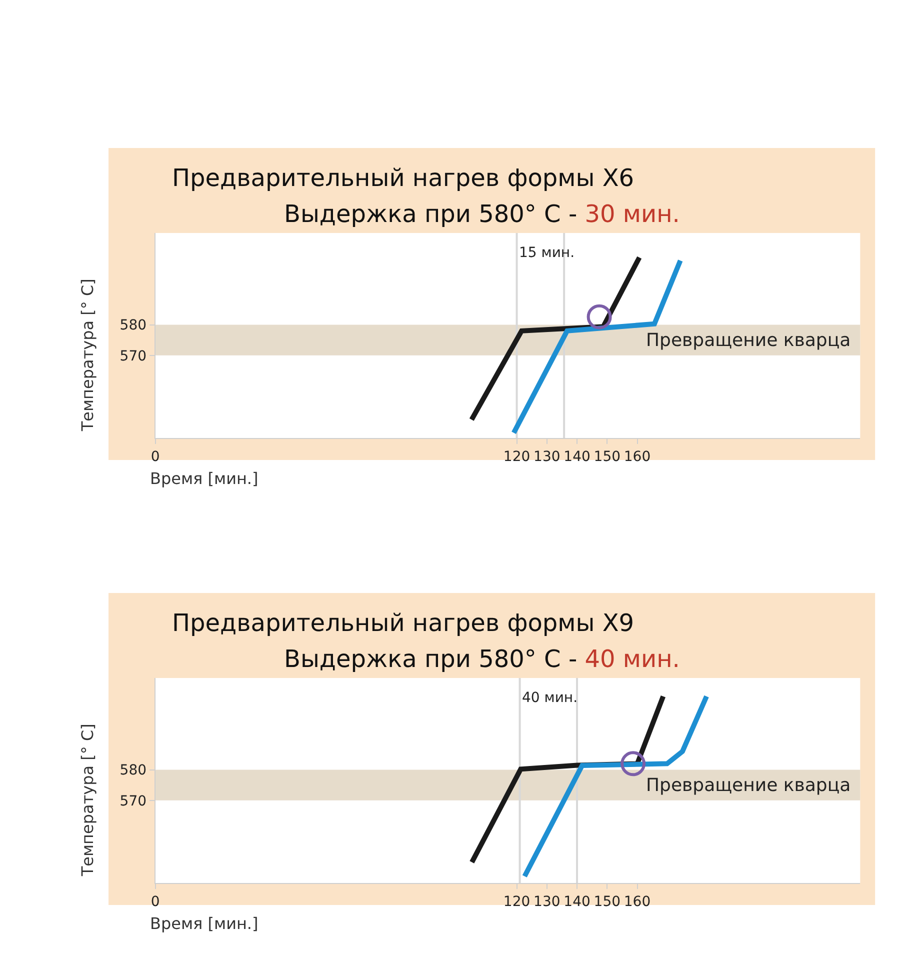  Describe the element at coordinates (482, 214) in the screenshot. I see `chart-subtitle: Выдержка при 580° С - 30 мин.` at that location.